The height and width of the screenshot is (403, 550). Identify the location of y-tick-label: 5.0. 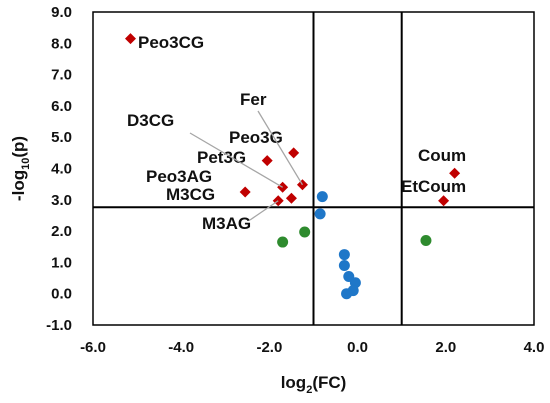
(61, 137).